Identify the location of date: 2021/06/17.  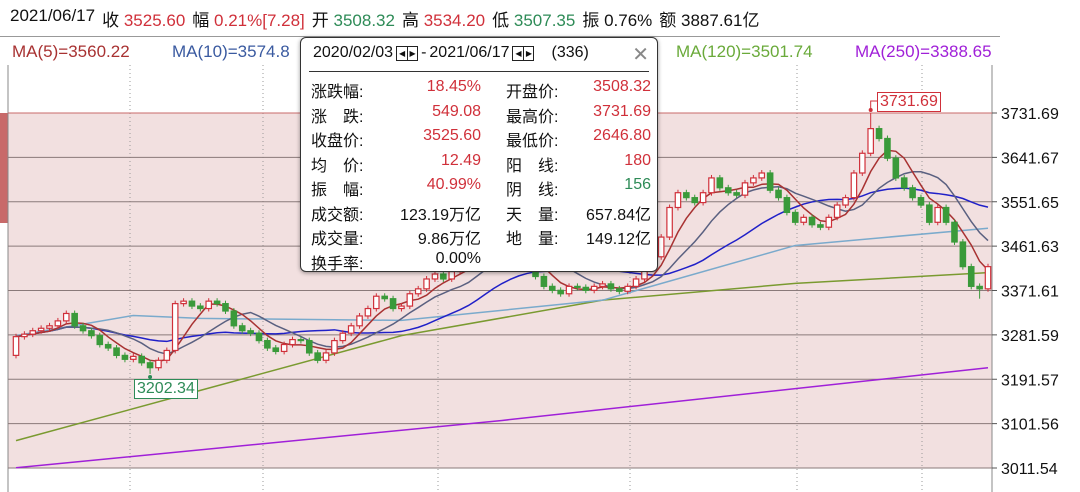
(53, 15).